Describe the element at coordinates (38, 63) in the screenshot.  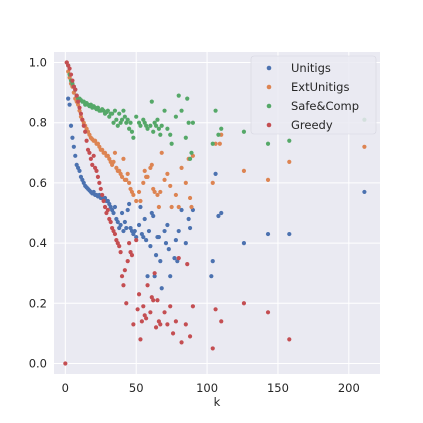
I see `y-tick-label: 1.0` at that location.